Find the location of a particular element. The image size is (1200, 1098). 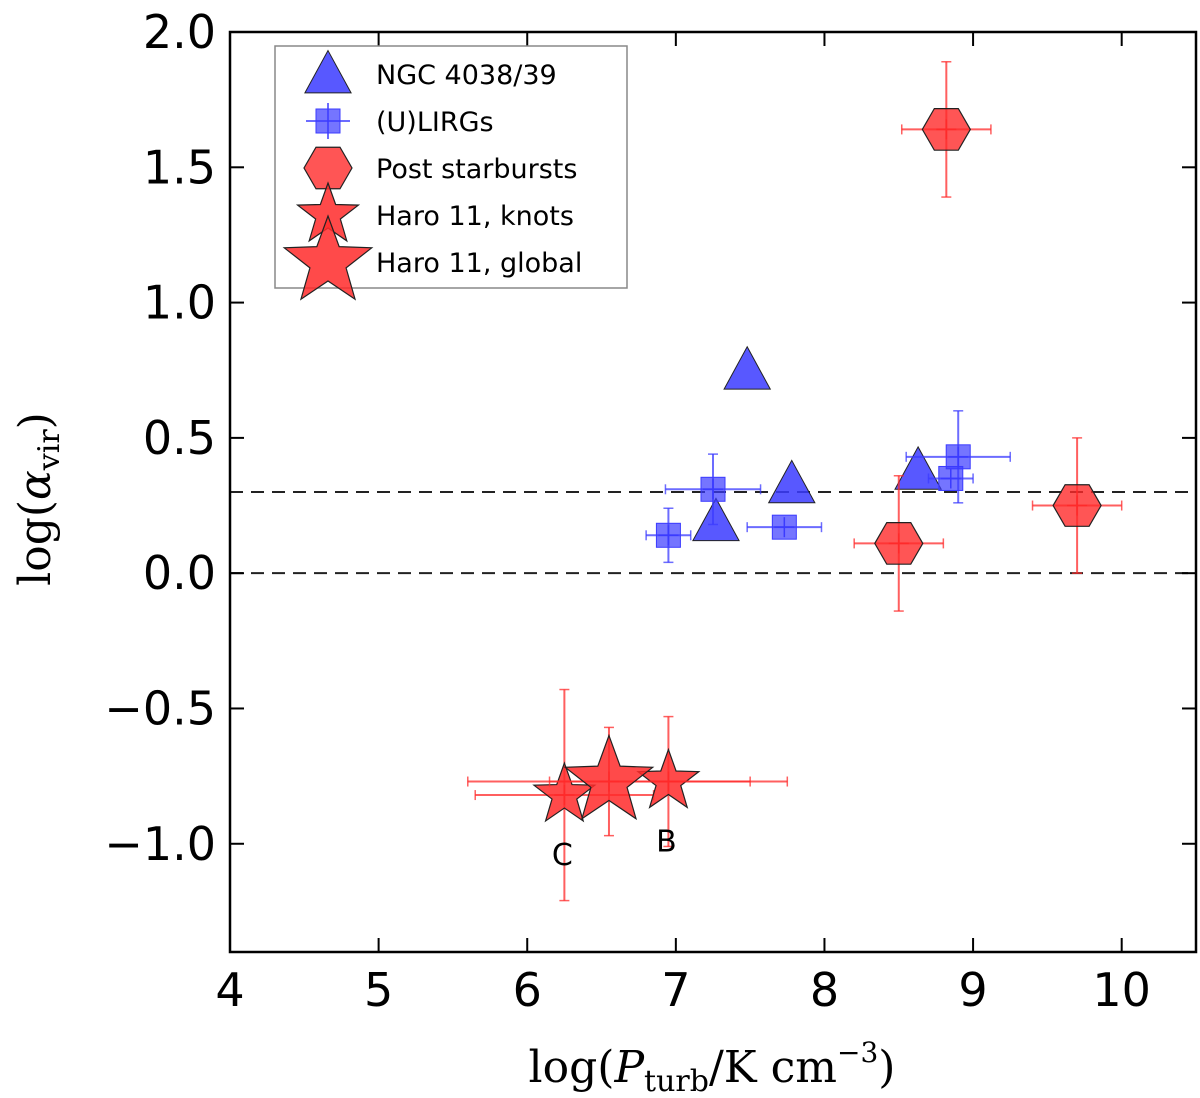

legend-entry: (U)LIRGs is located at coordinates (400, 121).